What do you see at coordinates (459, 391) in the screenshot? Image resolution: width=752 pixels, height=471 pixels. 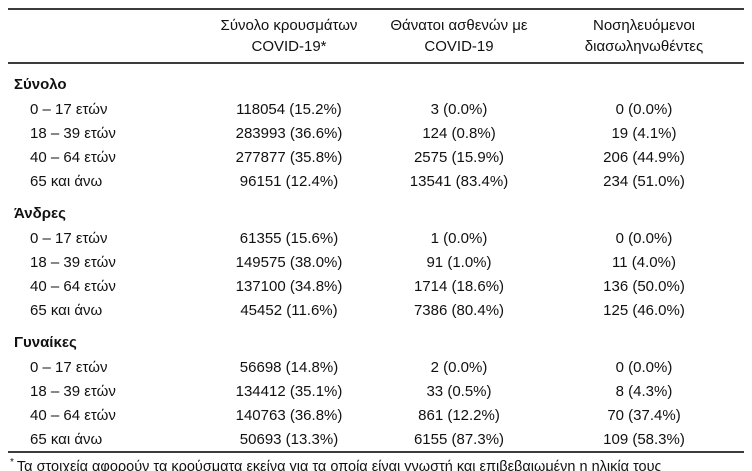 I see `deaths-cell: 33 (0.5%)` at bounding box center [459, 391].